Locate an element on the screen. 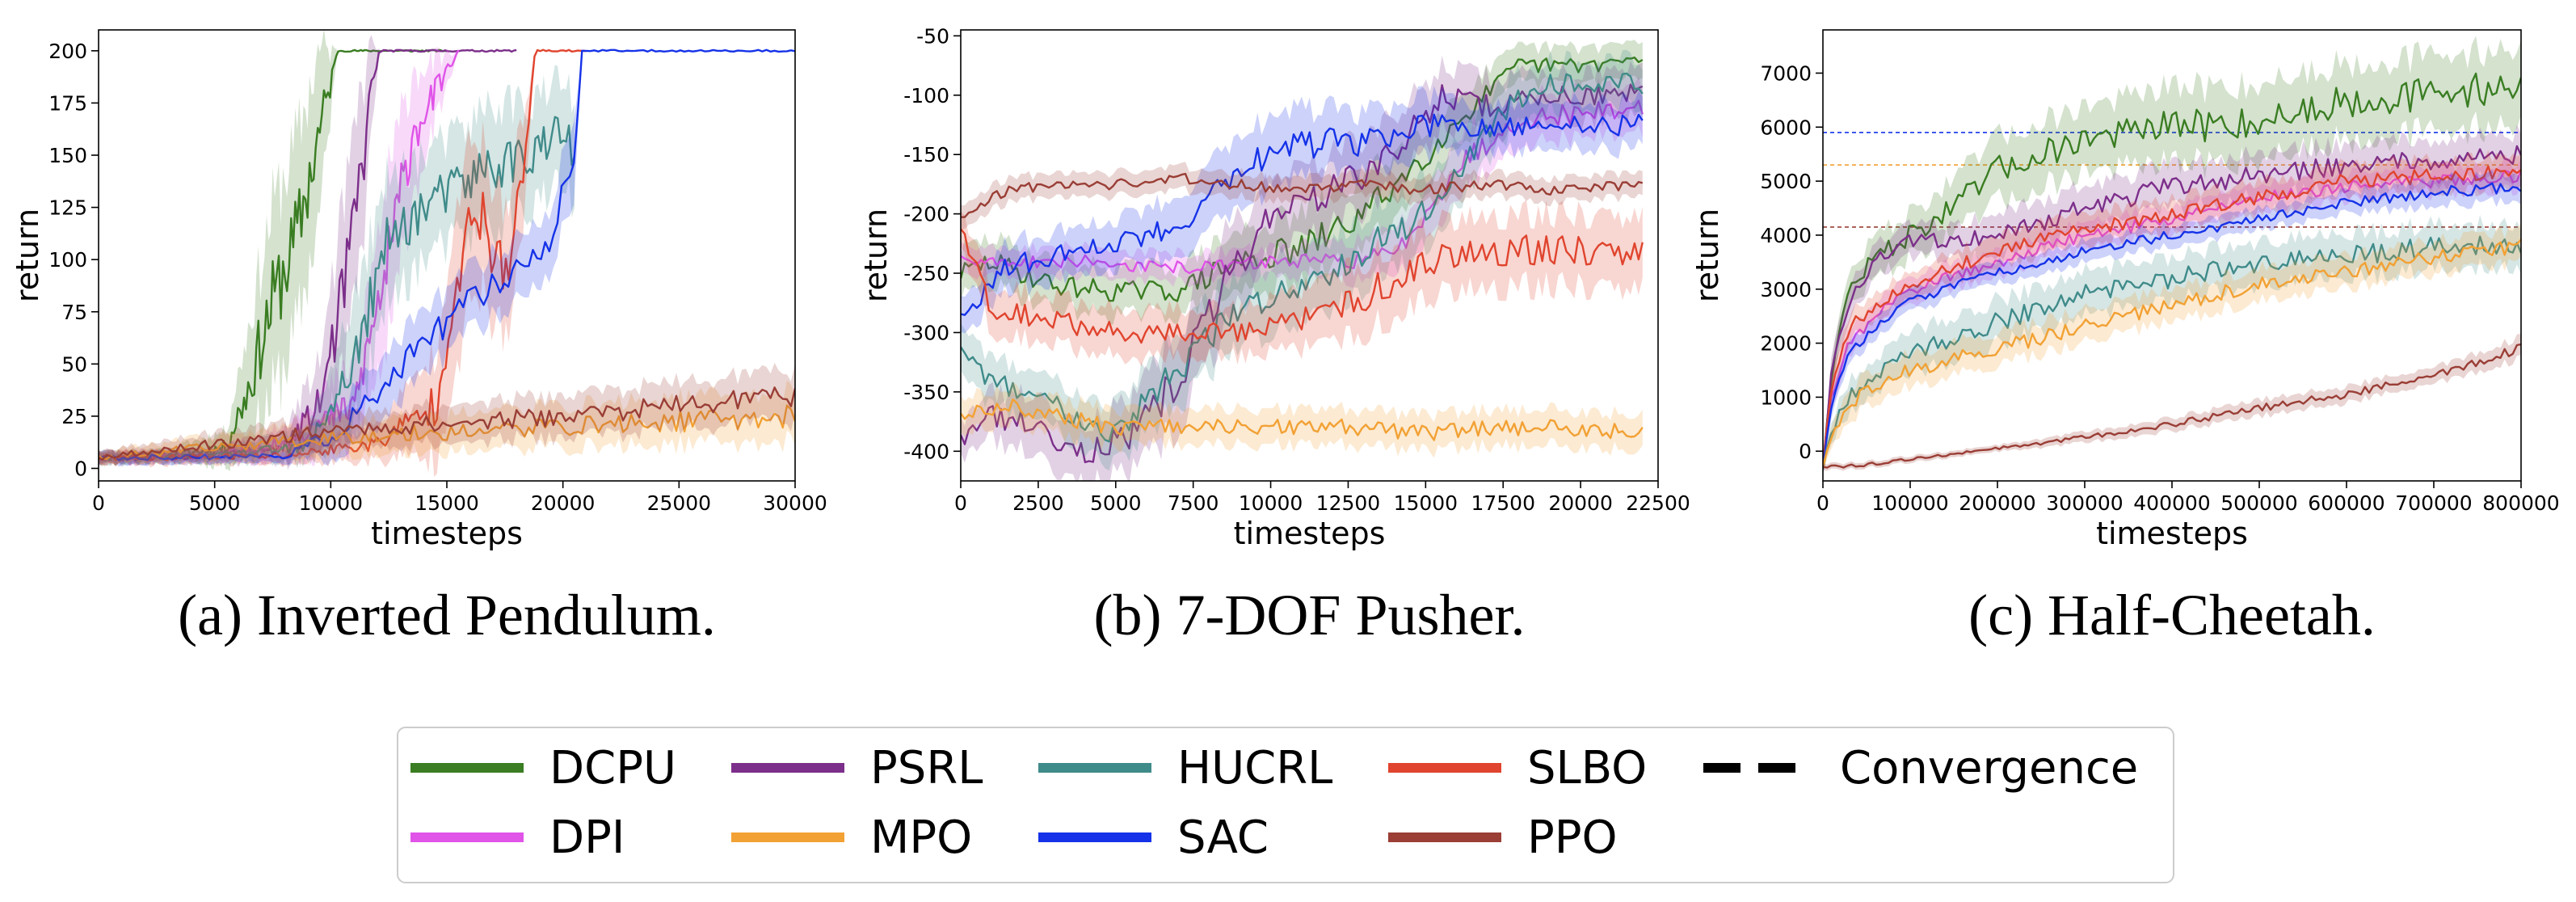 The image size is (2576, 902). x-tick-label: 25000 is located at coordinates (679, 503).